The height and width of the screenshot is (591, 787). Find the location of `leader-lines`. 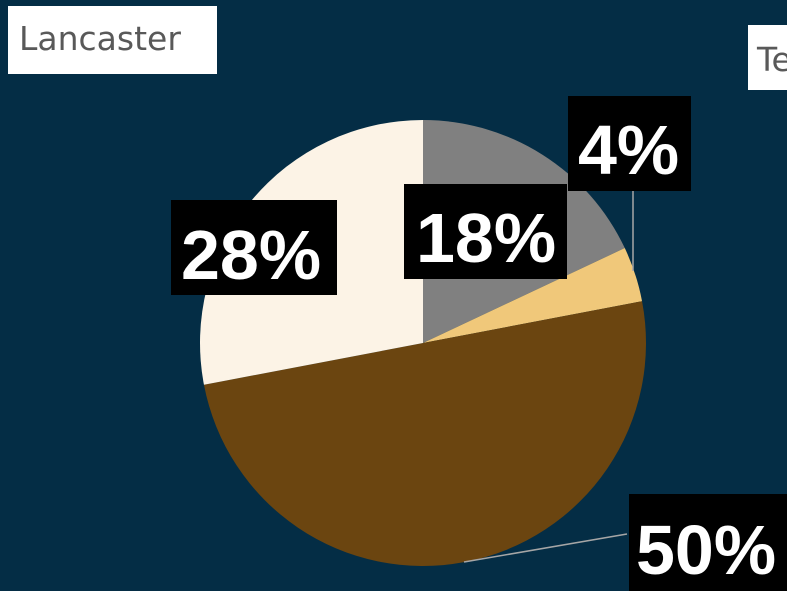

leader-lines is located at coordinates (548, 377).